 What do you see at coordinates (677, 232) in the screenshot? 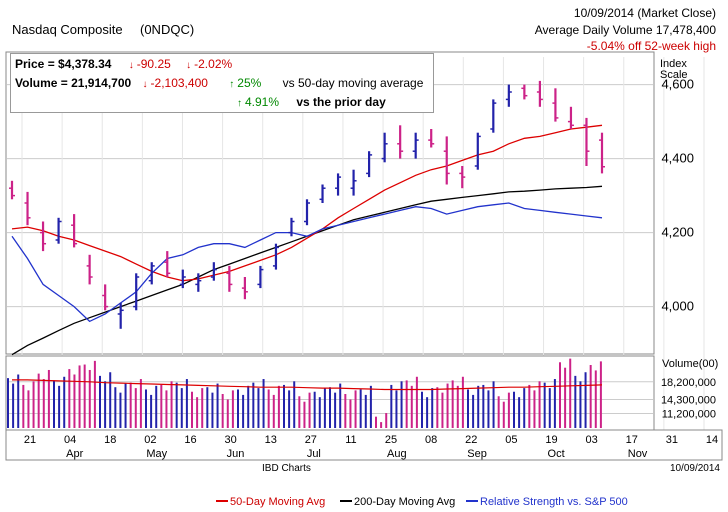
I see `y-tick-label: 4,200` at bounding box center [677, 232].